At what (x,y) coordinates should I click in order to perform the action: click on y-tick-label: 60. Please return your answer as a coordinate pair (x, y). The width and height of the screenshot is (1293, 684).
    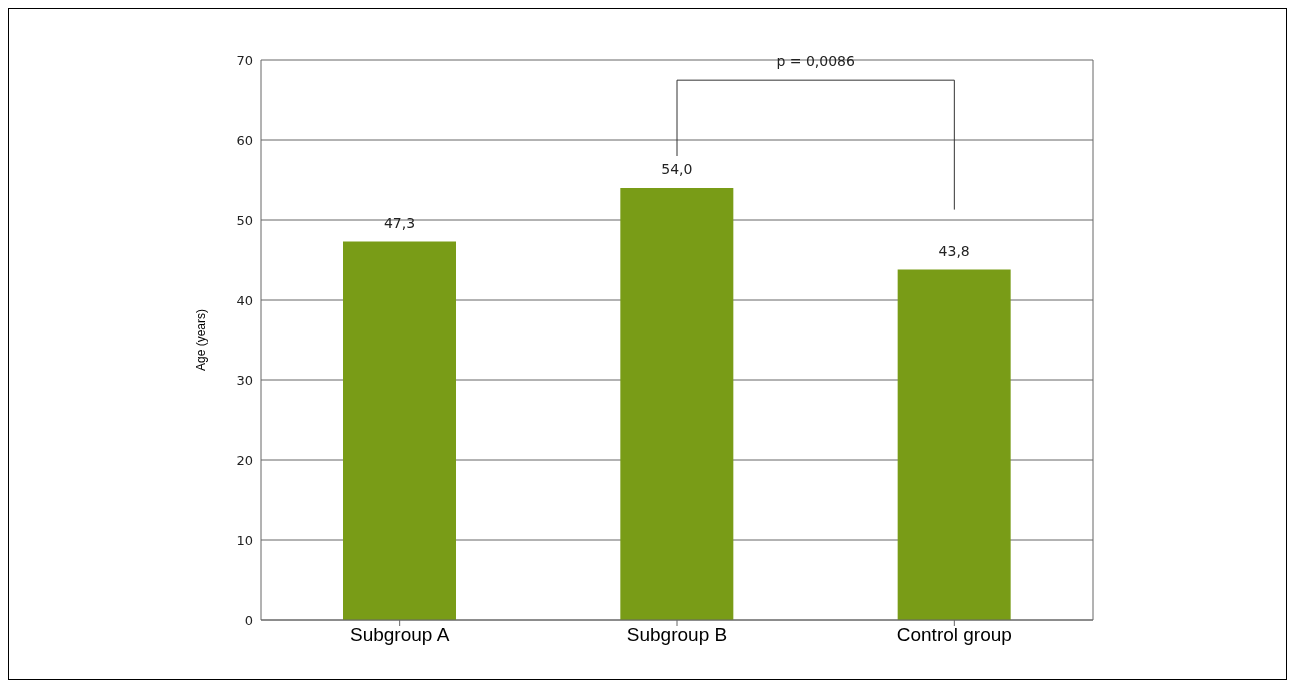
    Looking at the image, I should click on (244, 140).